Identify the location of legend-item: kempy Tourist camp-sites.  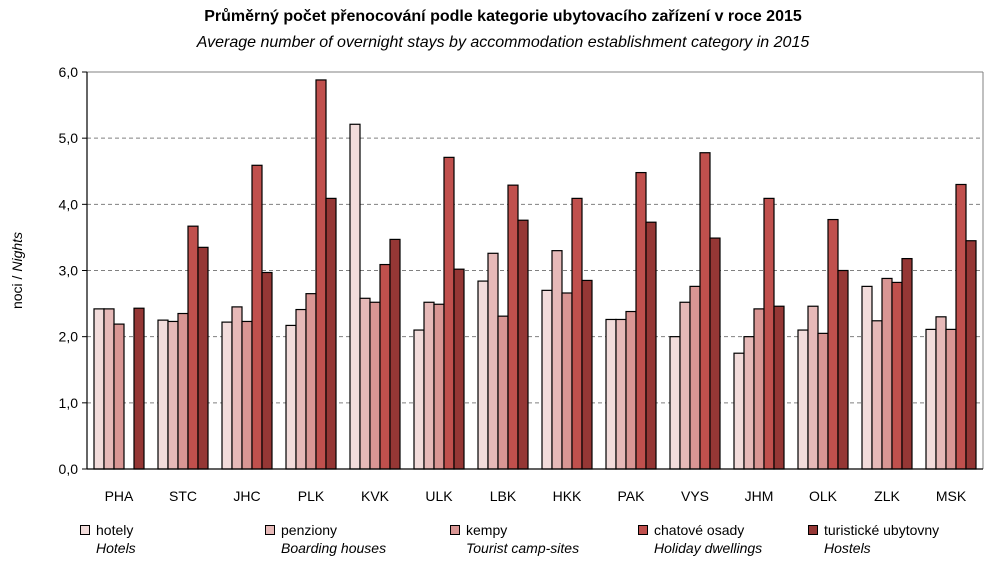
(514, 539).